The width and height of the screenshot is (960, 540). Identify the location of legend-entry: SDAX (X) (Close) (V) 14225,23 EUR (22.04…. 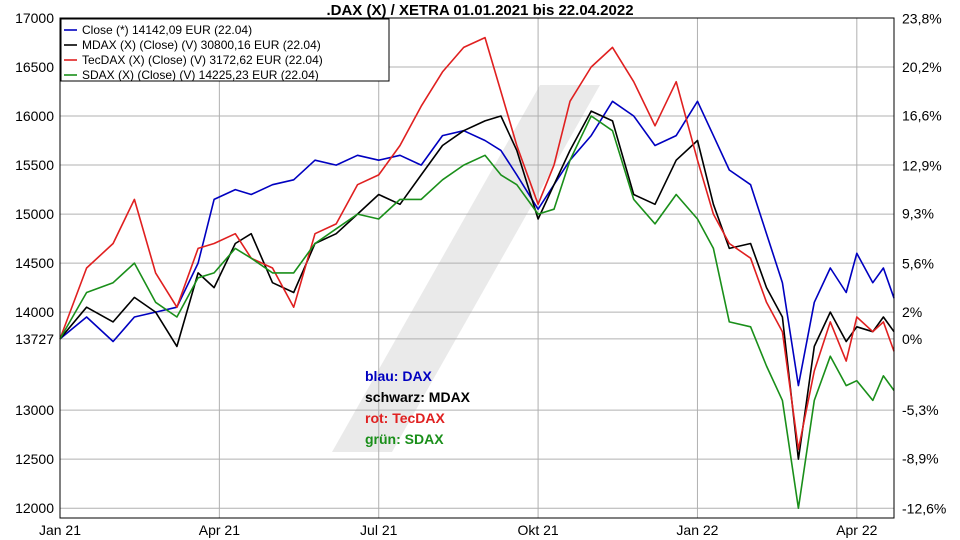
(200, 75).